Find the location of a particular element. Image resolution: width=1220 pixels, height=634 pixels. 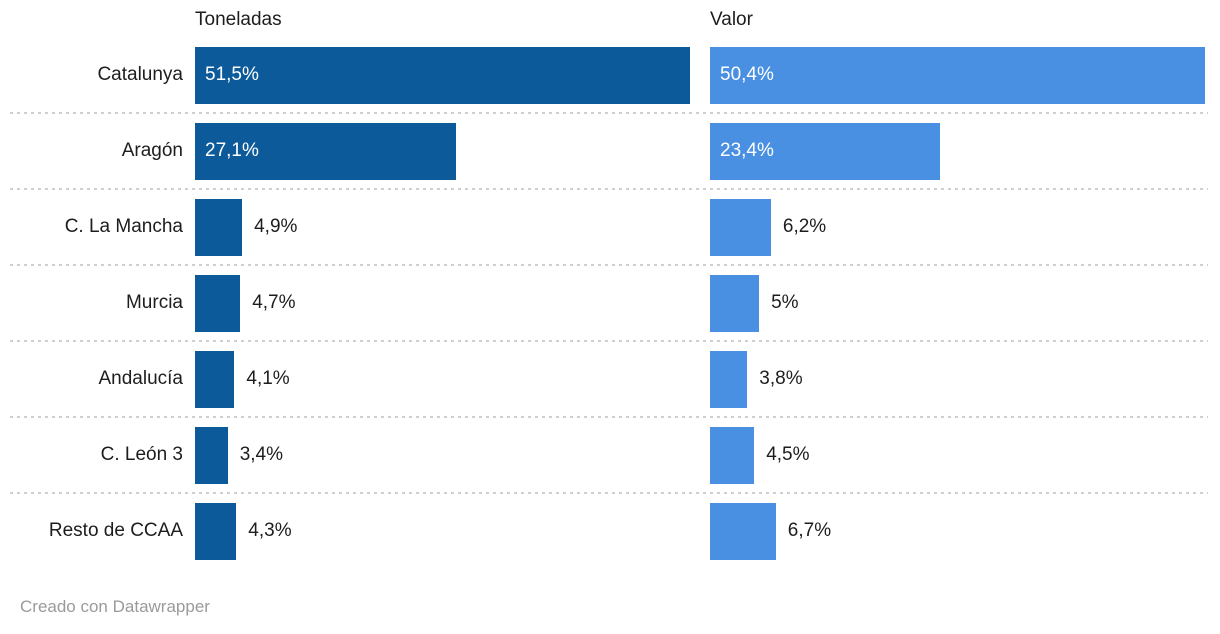

bar-column-toneladas: 4,7% is located at coordinates (452, 303).